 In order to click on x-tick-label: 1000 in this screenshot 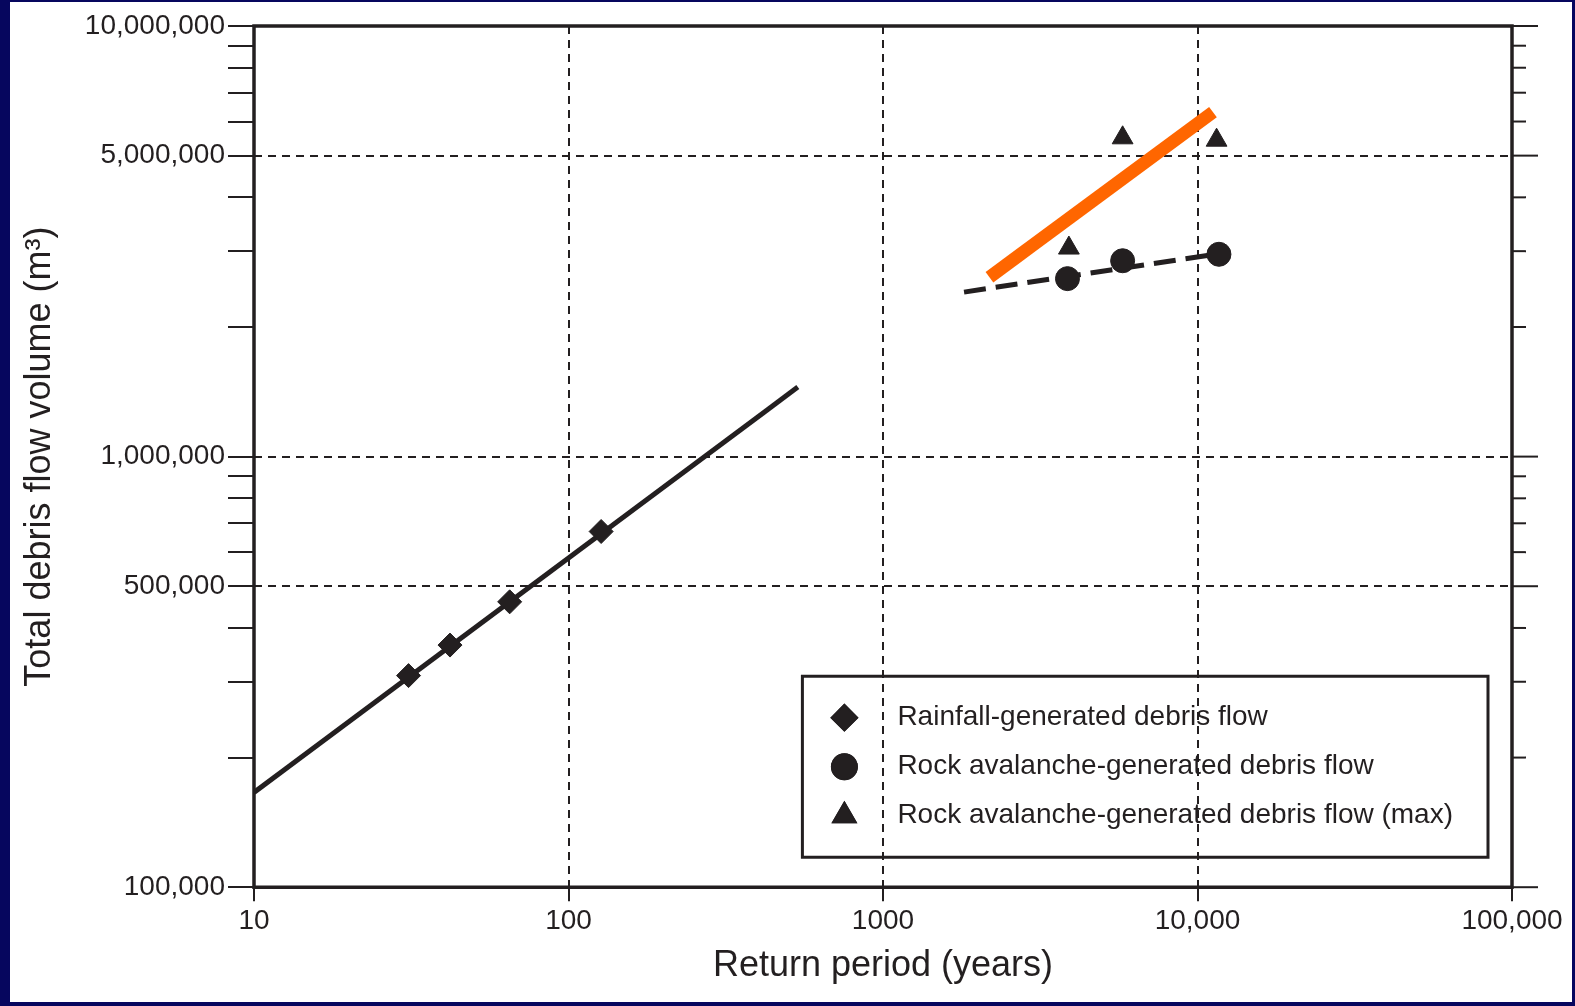, I will do `click(883, 919)`.